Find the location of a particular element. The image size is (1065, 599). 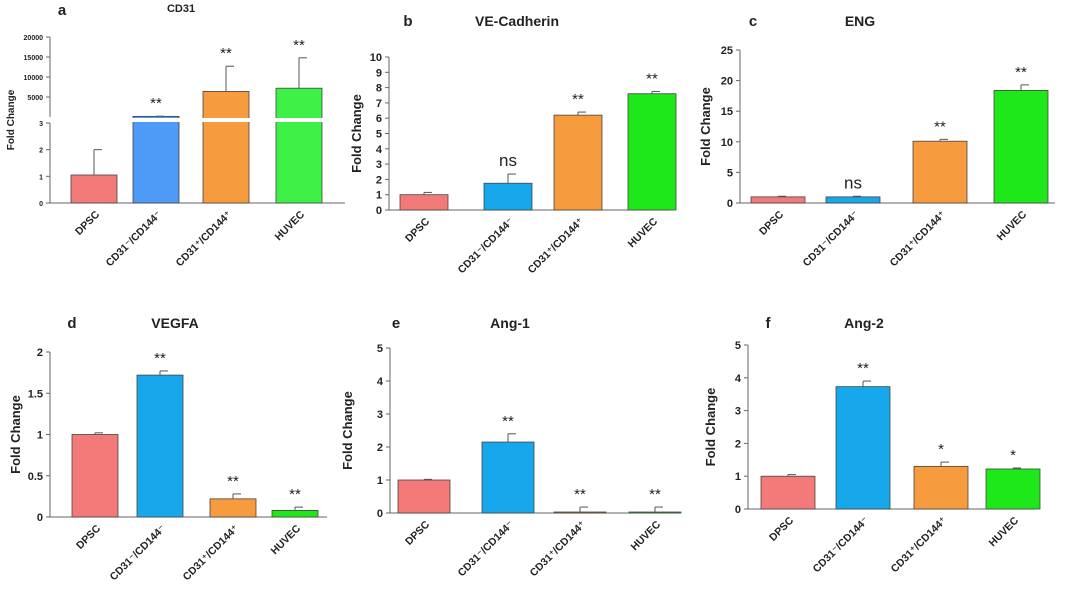

y-tick-label: 10000 is located at coordinates (34, 78).